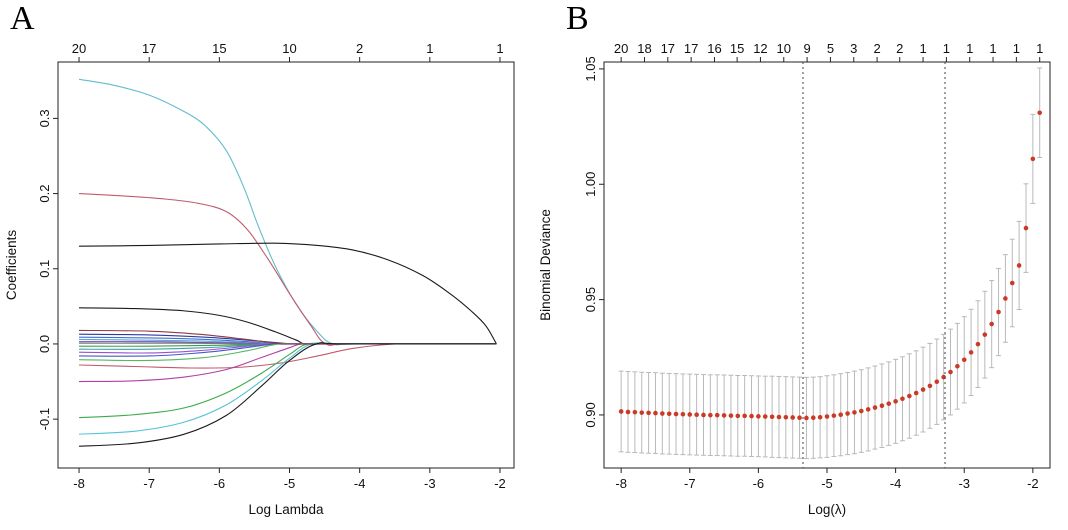 The image size is (1068, 530). Describe the element at coordinates (22, 18) in the screenshot. I see `panel-a-label: A` at that location.